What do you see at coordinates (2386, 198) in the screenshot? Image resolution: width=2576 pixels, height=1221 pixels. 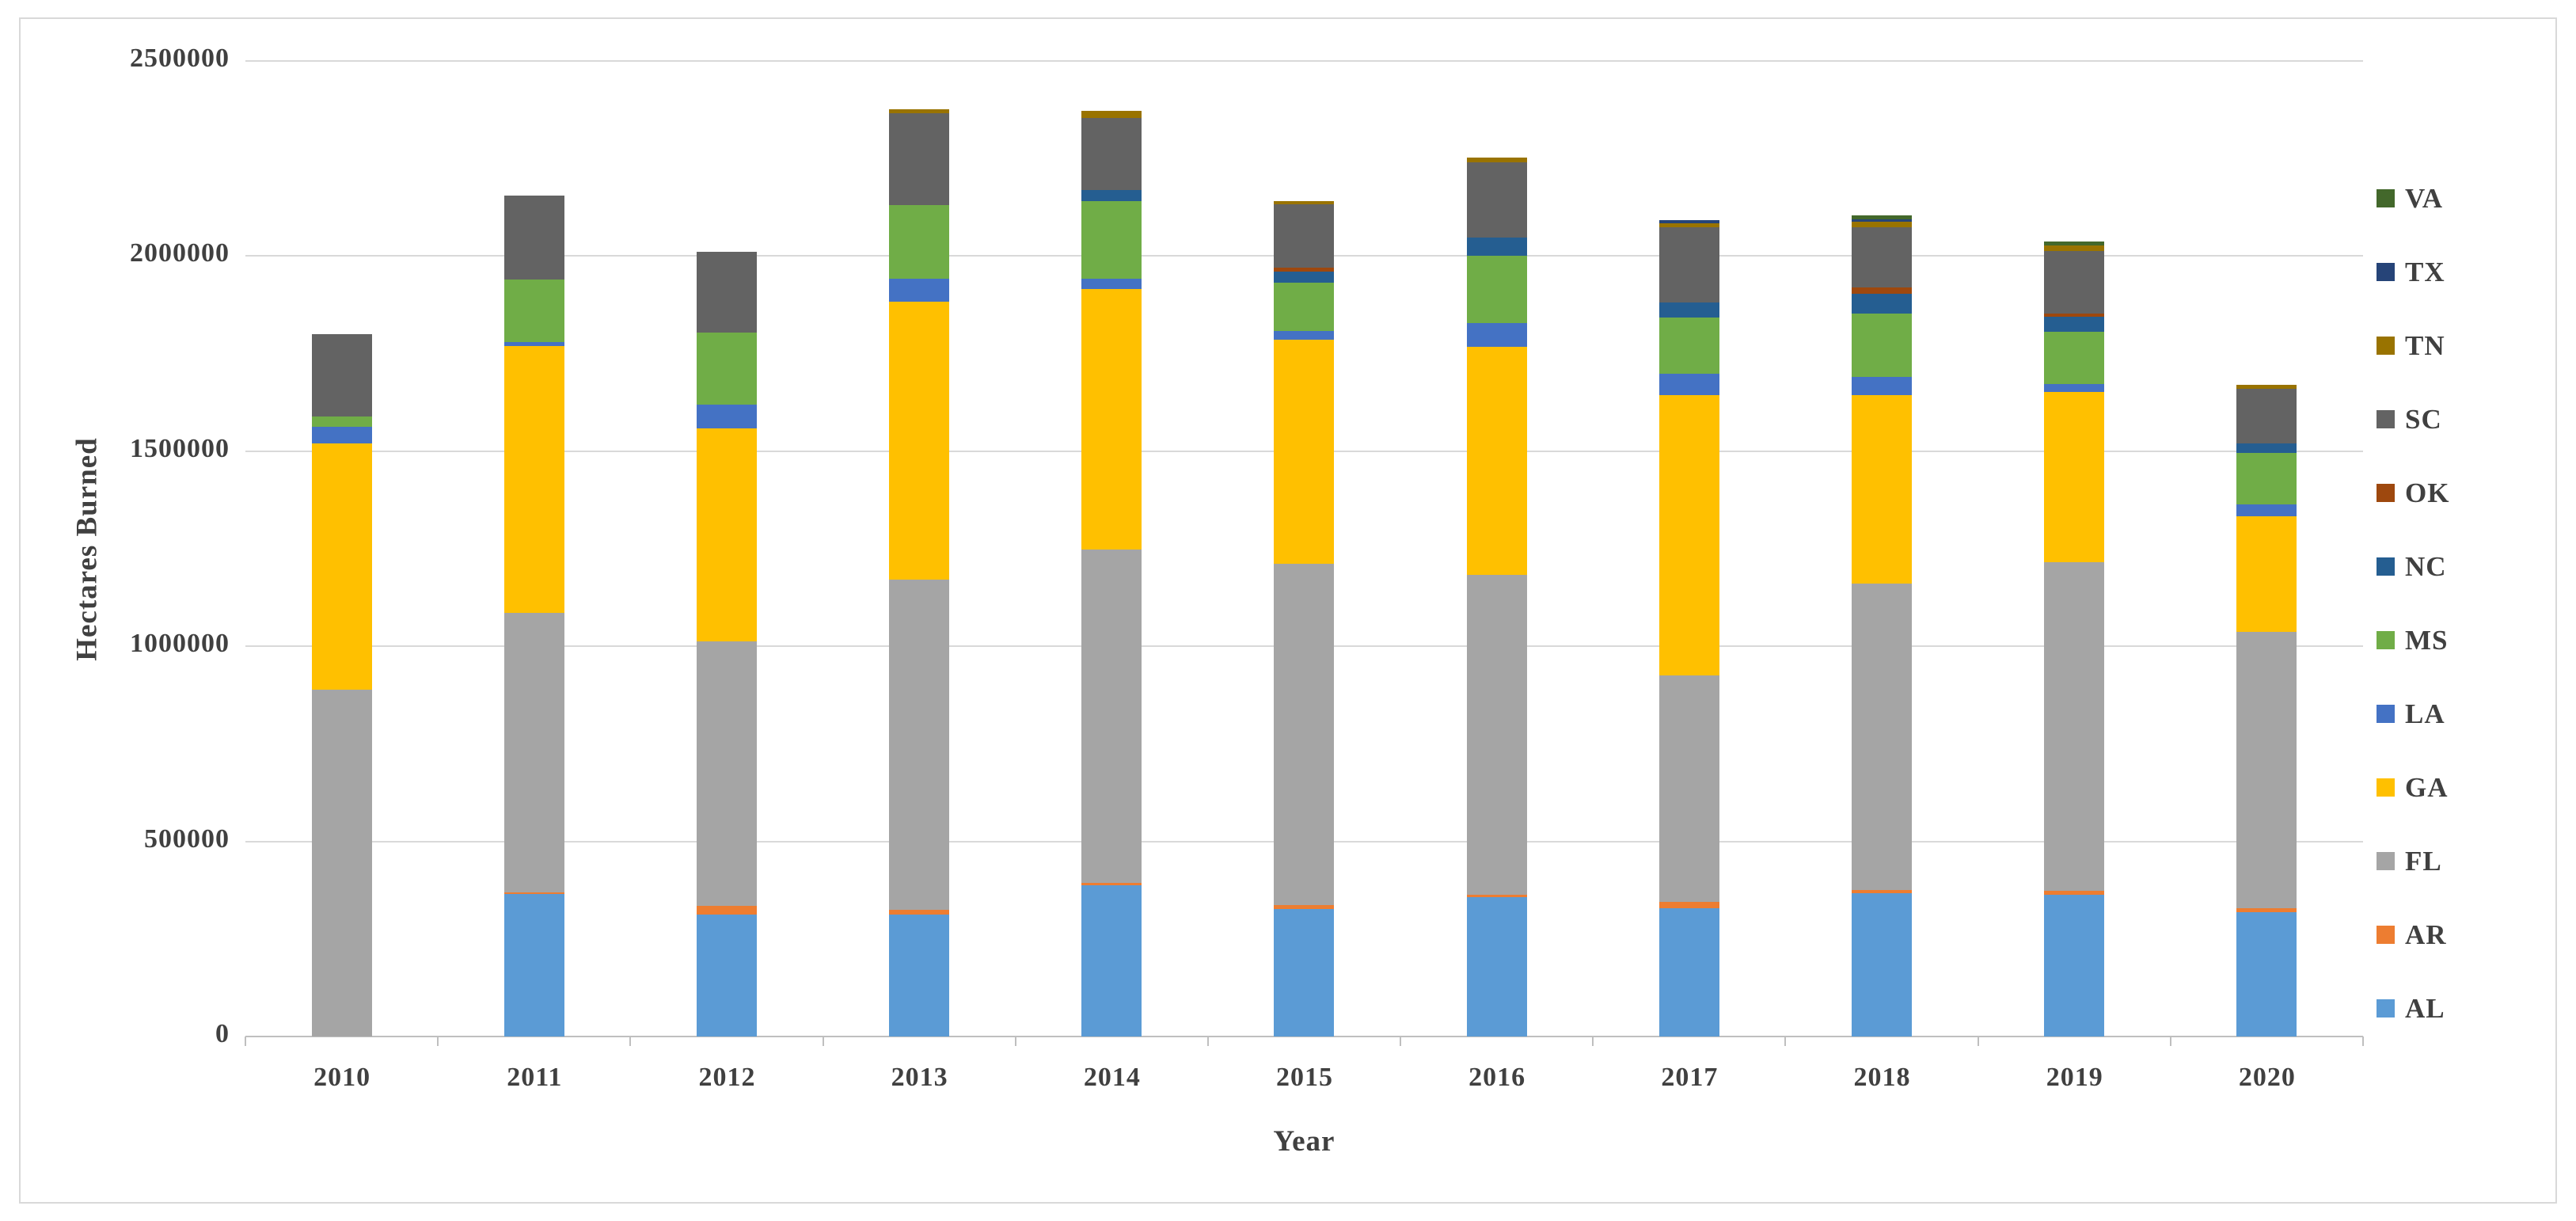 I see `legend-swatch-VA` at bounding box center [2386, 198].